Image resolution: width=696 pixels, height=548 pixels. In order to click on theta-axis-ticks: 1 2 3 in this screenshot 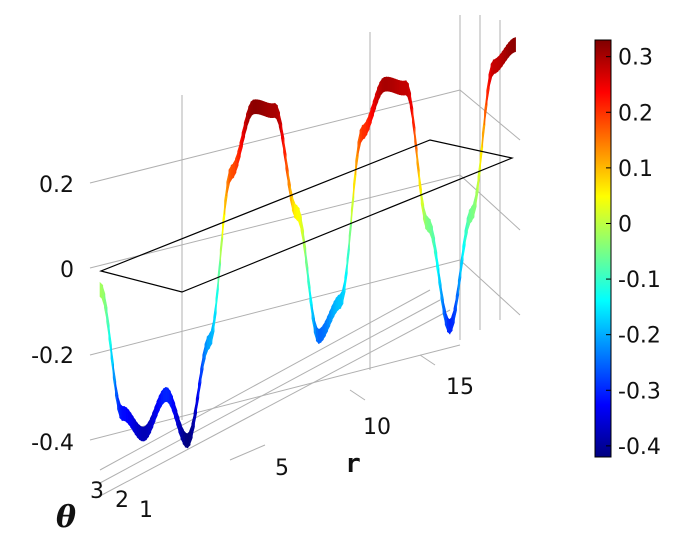, I will do `click(121, 501)`.